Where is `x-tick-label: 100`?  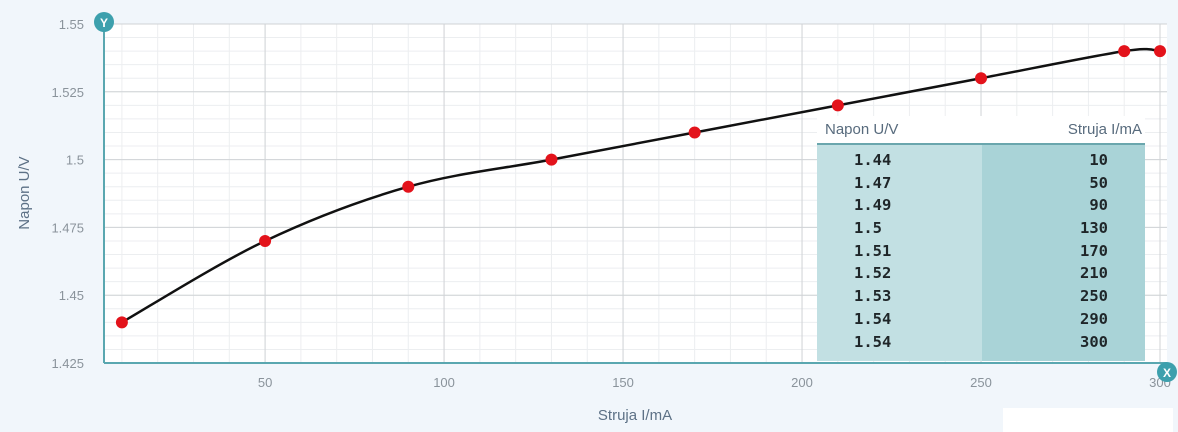
x-tick-label: 100 is located at coordinates (444, 382).